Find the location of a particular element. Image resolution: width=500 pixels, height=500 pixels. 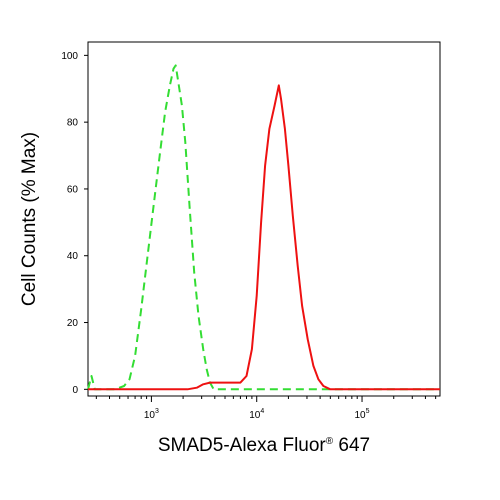

y-tick-label: 40 is located at coordinates (73, 256).